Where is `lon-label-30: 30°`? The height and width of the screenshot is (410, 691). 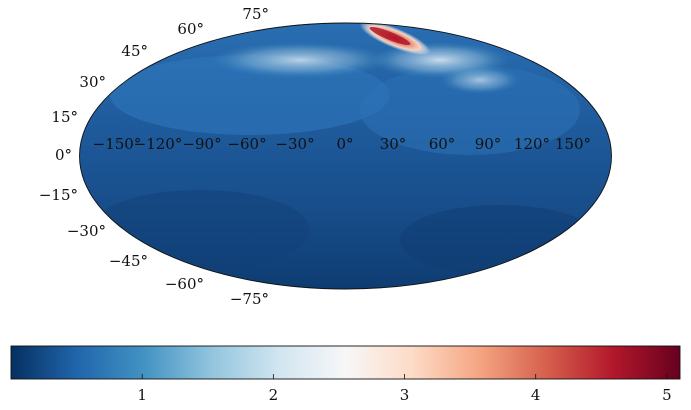
lon-label-30: 30° is located at coordinates (393, 144).